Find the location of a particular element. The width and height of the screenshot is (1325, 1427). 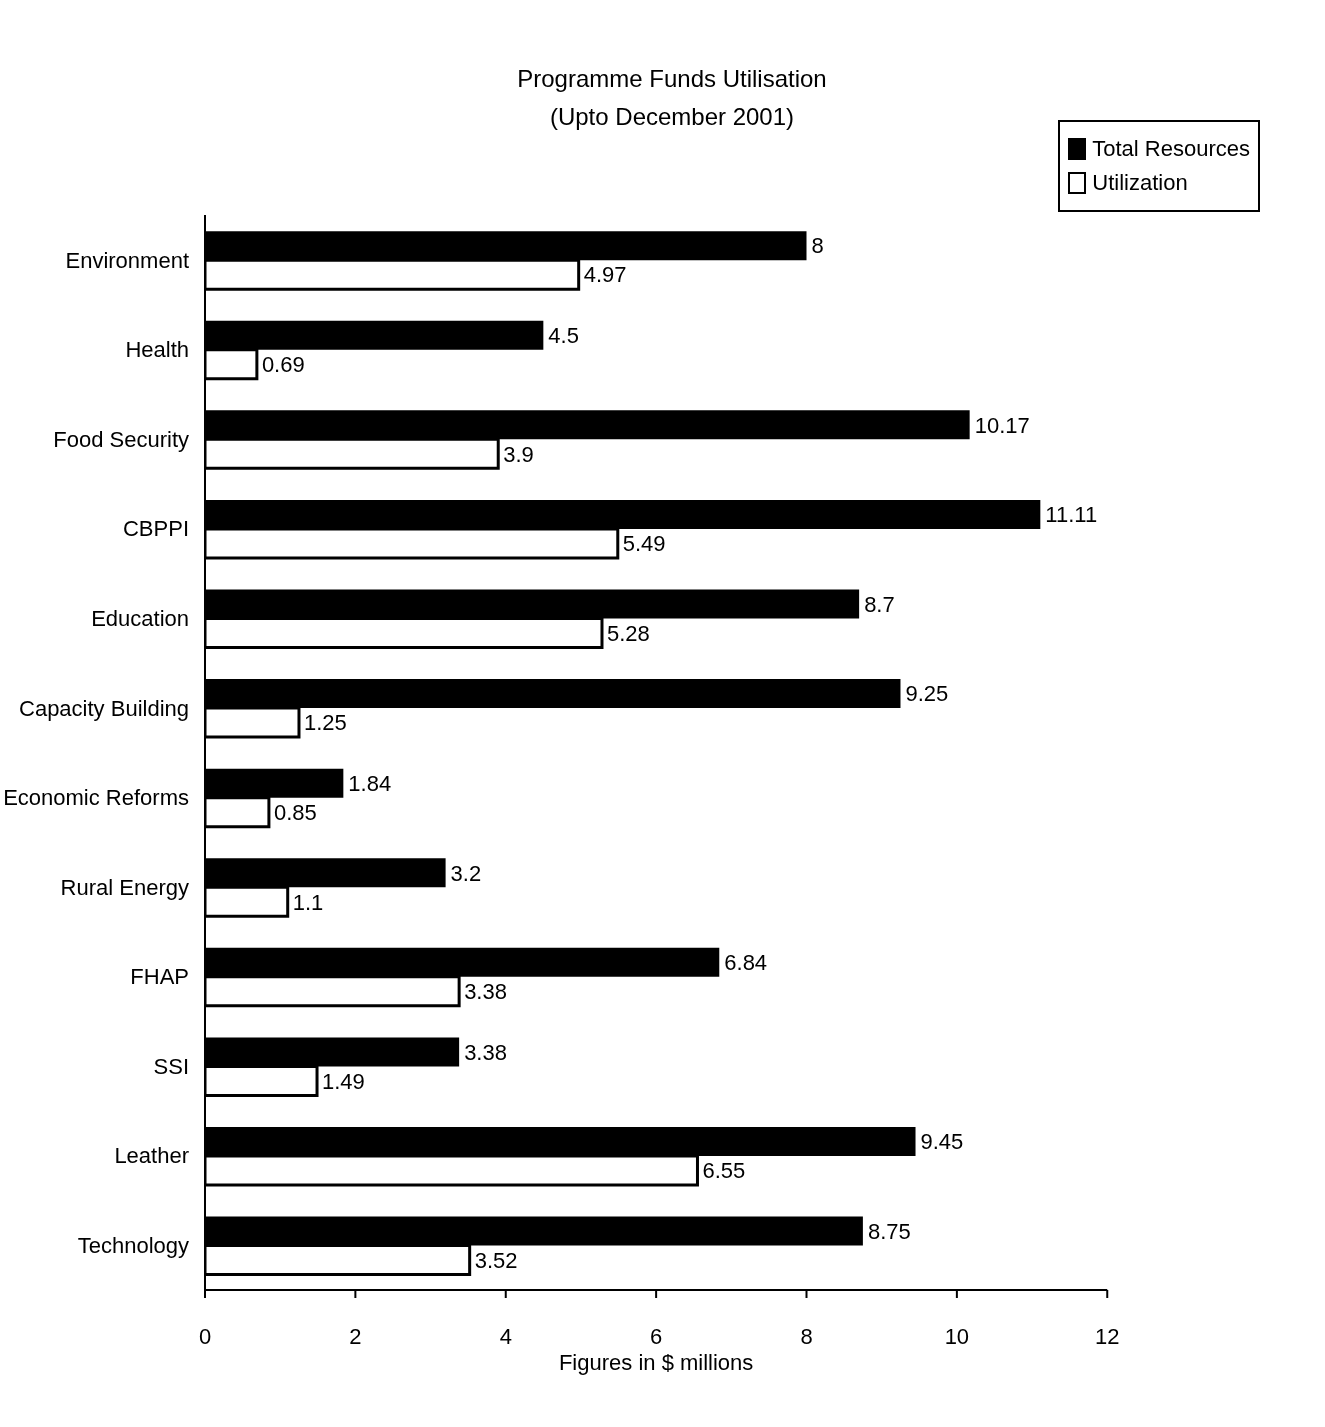

y-tick-label: Technology is located at coordinates (133, 1246).